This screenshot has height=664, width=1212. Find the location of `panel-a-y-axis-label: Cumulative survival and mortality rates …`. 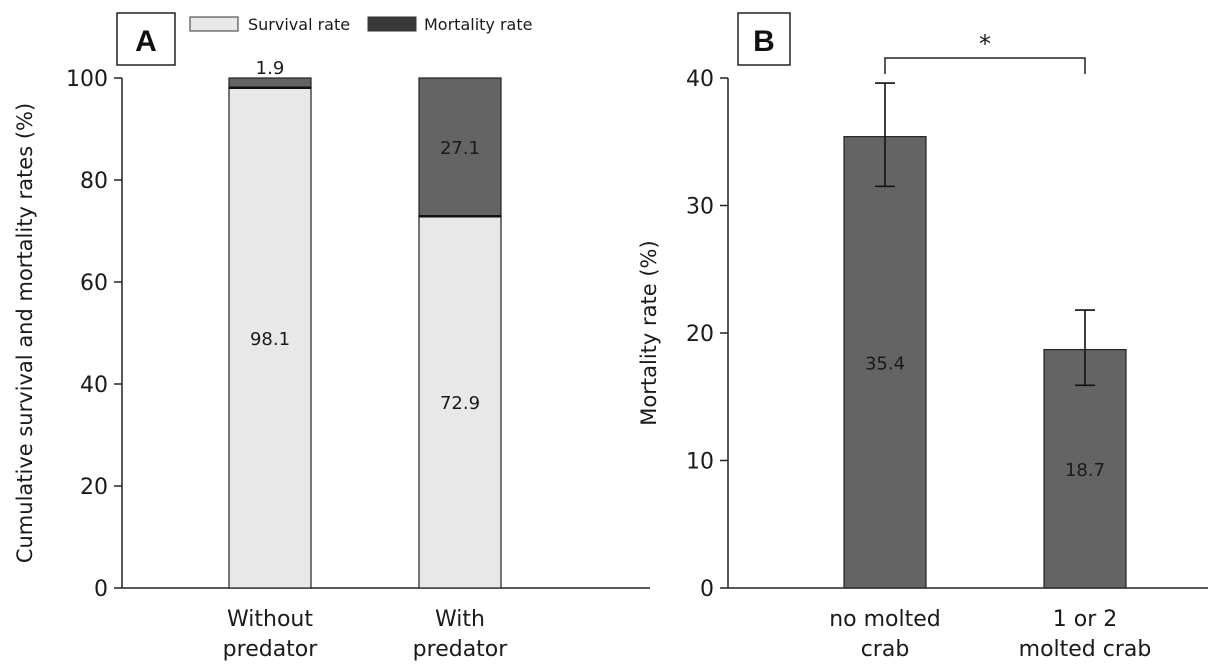

panel-a-y-axis-label: Cumulative survival and mortality rates … is located at coordinates (25, 333).